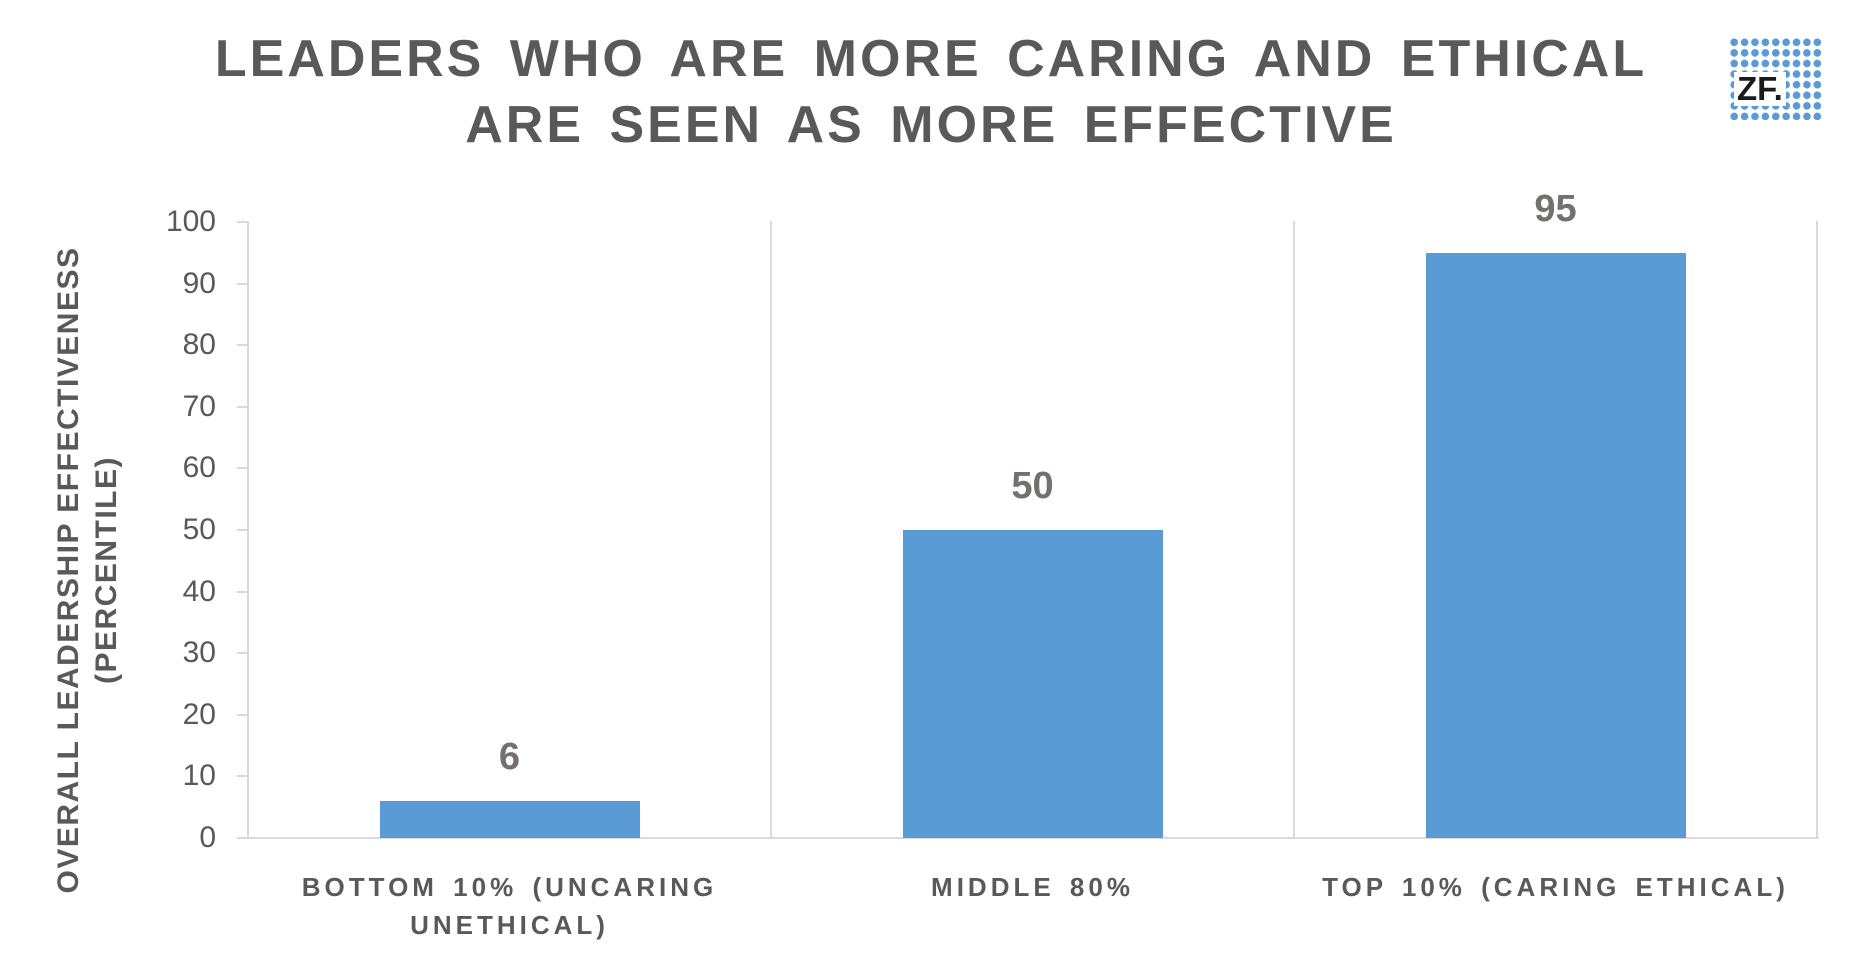 The image size is (1862, 964). What do you see at coordinates (1817, 529) in the screenshot?
I see `plot-right-border` at bounding box center [1817, 529].